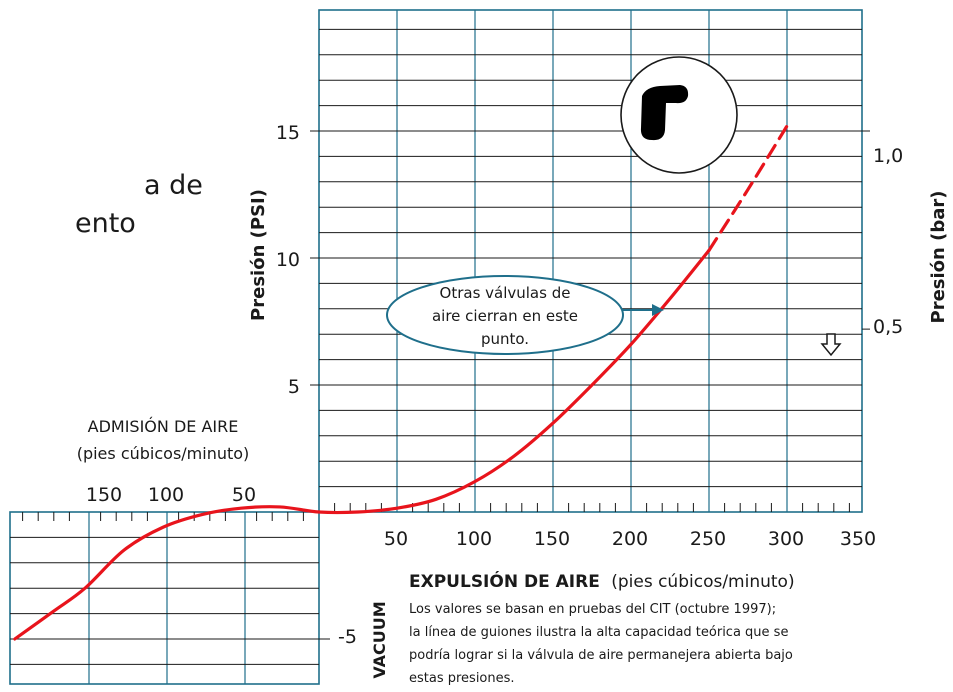 This screenshot has width=953, height=692. I want to click on vacuum-label: VACUUM, so click(379, 639).